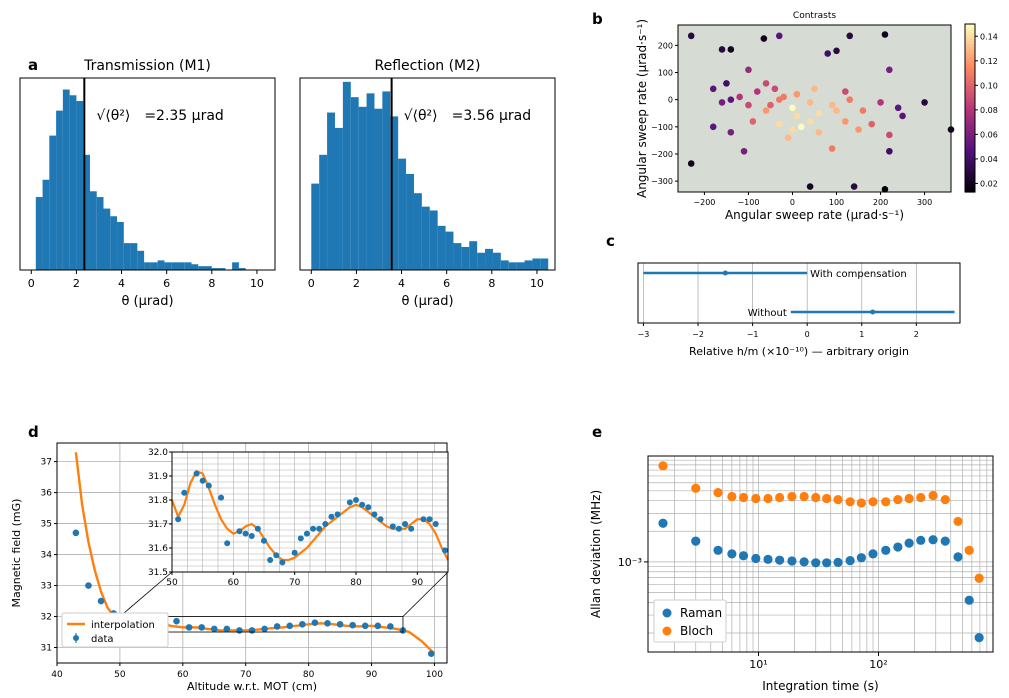 This screenshot has height=698, width=1009. I want to click on x-axis-label: θ (μrad), so click(147, 301).